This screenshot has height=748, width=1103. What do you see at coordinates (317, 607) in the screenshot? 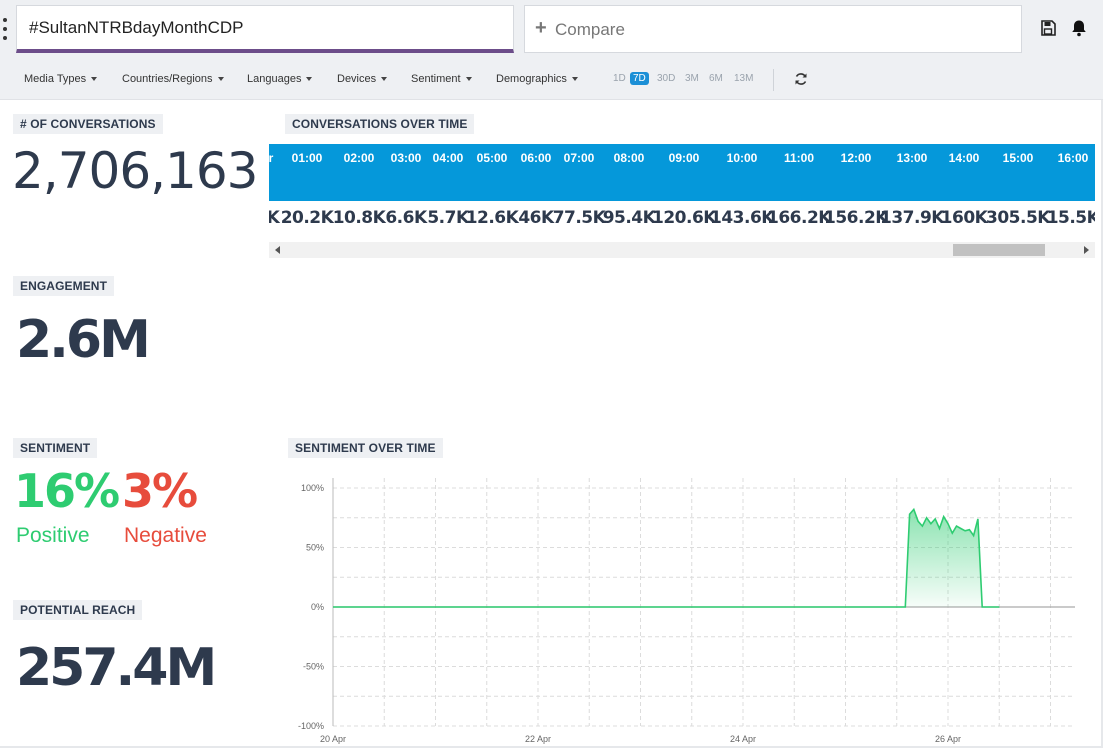
I see `y-tick-label: 0%` at bounding box center [317, 607].